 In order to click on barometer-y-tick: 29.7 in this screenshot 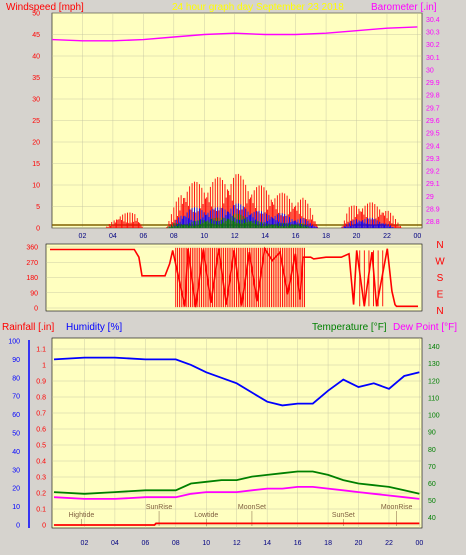, I will do `click(433, 108)`.